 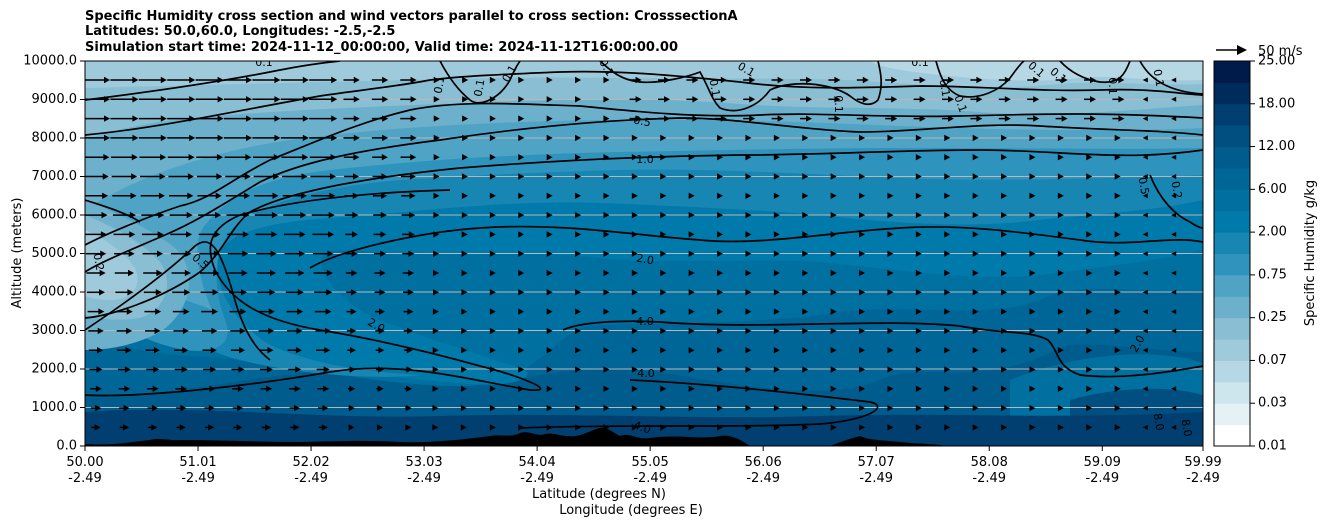 I want to click on colorbar-tick-label: 6.00, so click(x=1272, y=189).